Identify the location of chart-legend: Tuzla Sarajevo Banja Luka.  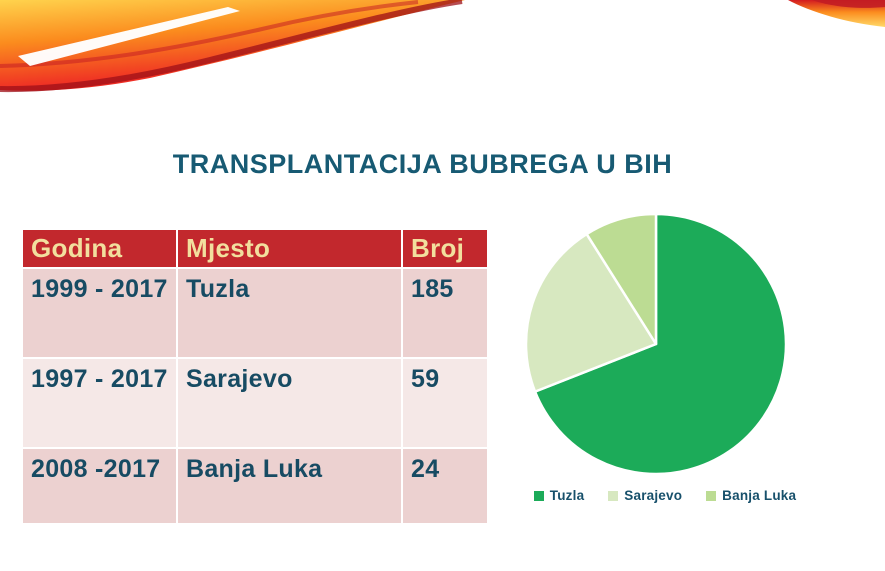
(665, 495).